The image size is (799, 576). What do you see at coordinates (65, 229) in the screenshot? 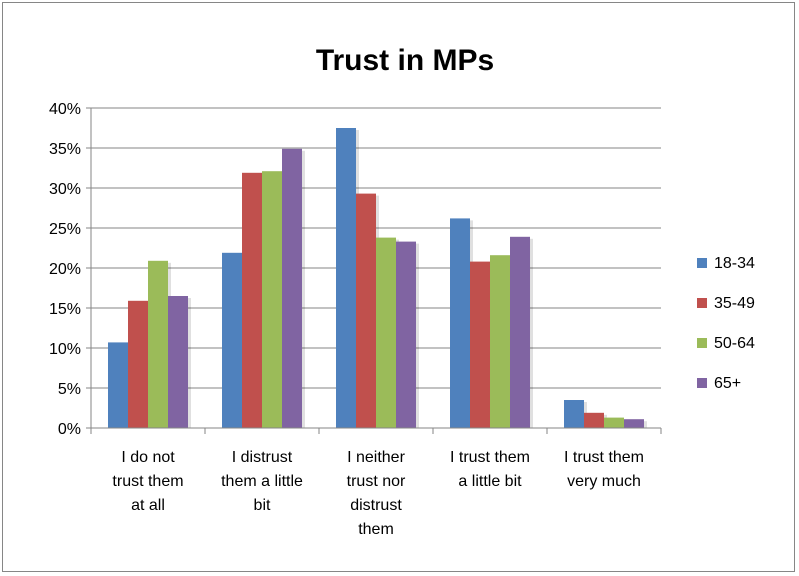
I see `y-tick-label: 25%` at bounding box center [65, 229].